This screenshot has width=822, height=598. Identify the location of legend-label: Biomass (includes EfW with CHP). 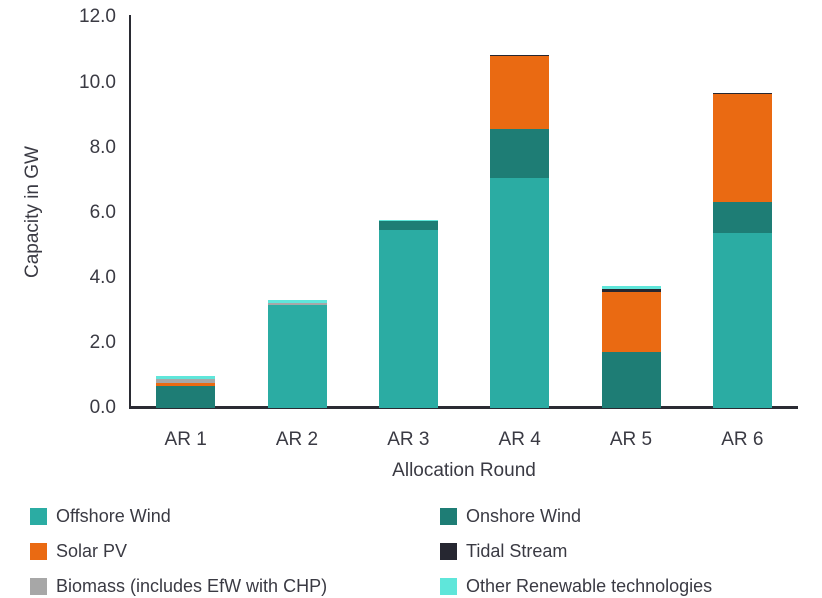
(192, 586).